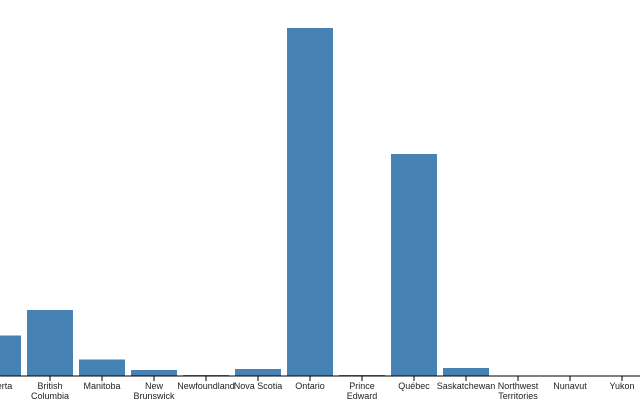  I want to click on x-tick-label: Ontario, so click(310, 386).